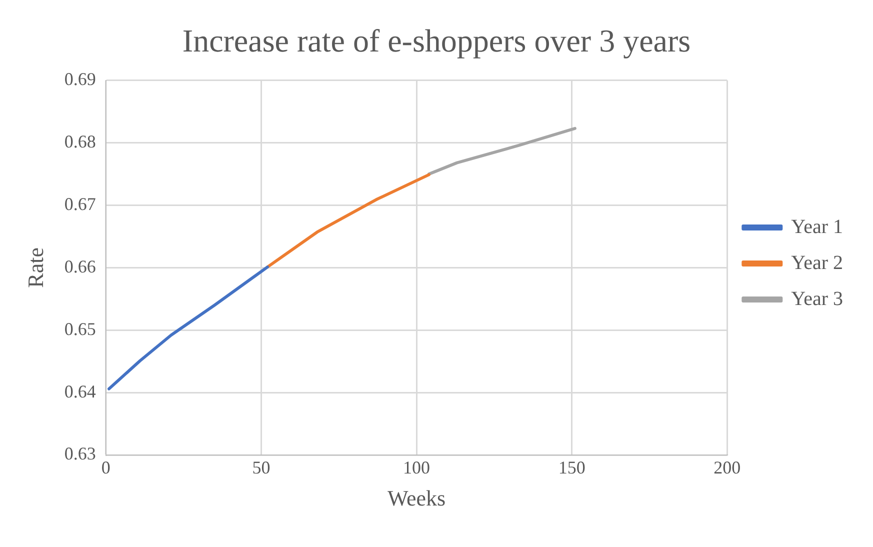 The image size is (873, 547). What do you see at coordinates (80, 266) in the screenshot?
I see `y-tick-label: 0.66` at bounding box center [80, 266].